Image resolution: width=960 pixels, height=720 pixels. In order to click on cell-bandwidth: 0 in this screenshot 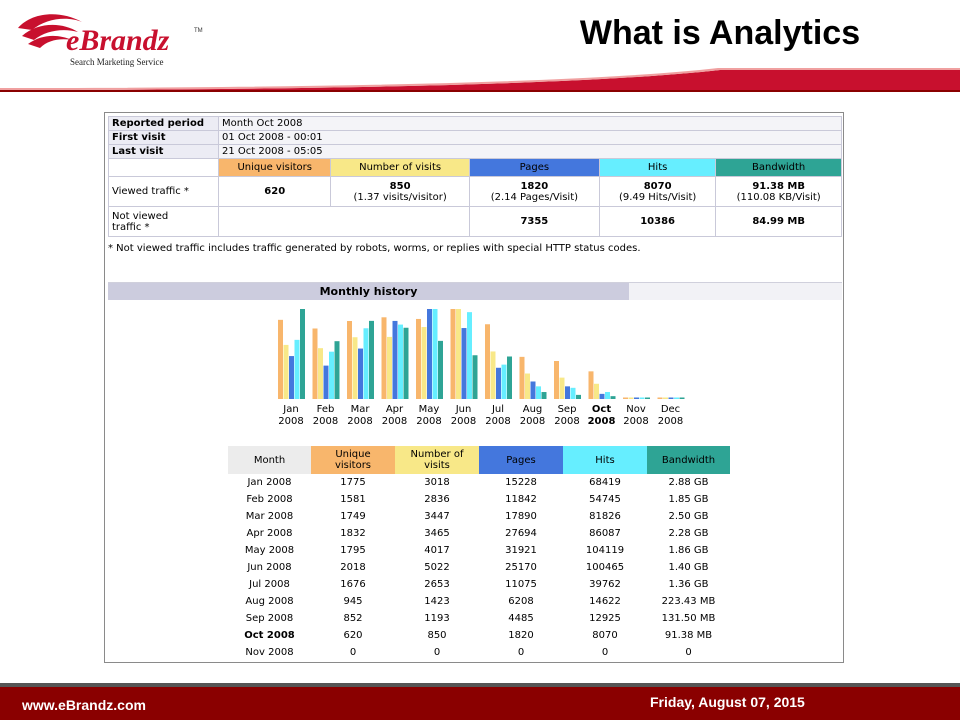, I will do `click(688, 652)`.